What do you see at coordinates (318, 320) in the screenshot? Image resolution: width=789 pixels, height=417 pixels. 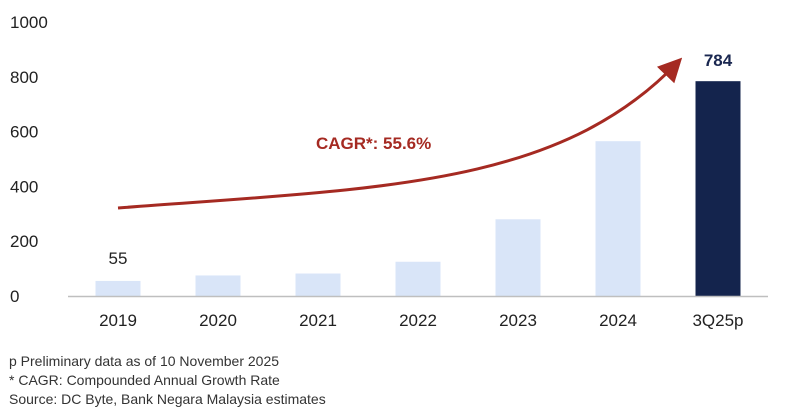 I see `x-tick-label: 2021` at bounding box center [318, 320].